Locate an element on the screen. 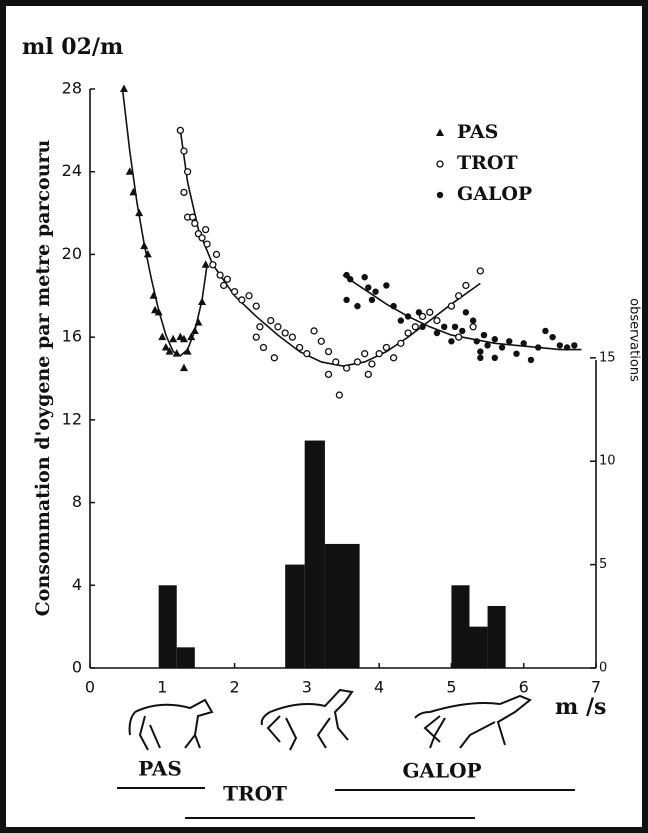  y-tick-label: 4 is located at coordinates (77, 584).